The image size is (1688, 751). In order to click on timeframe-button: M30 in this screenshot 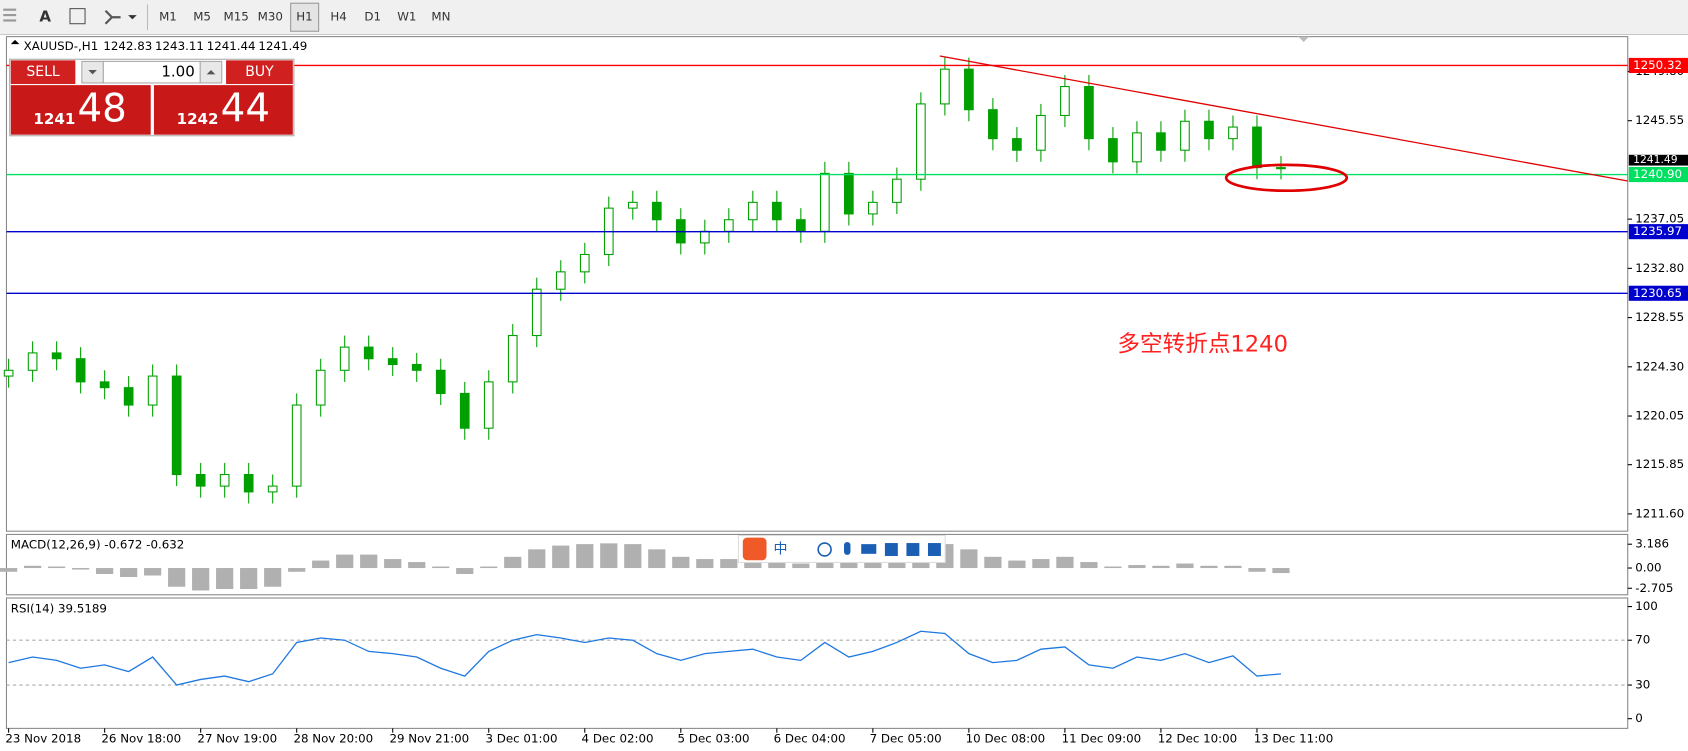, I will do `click(270, 17)`.